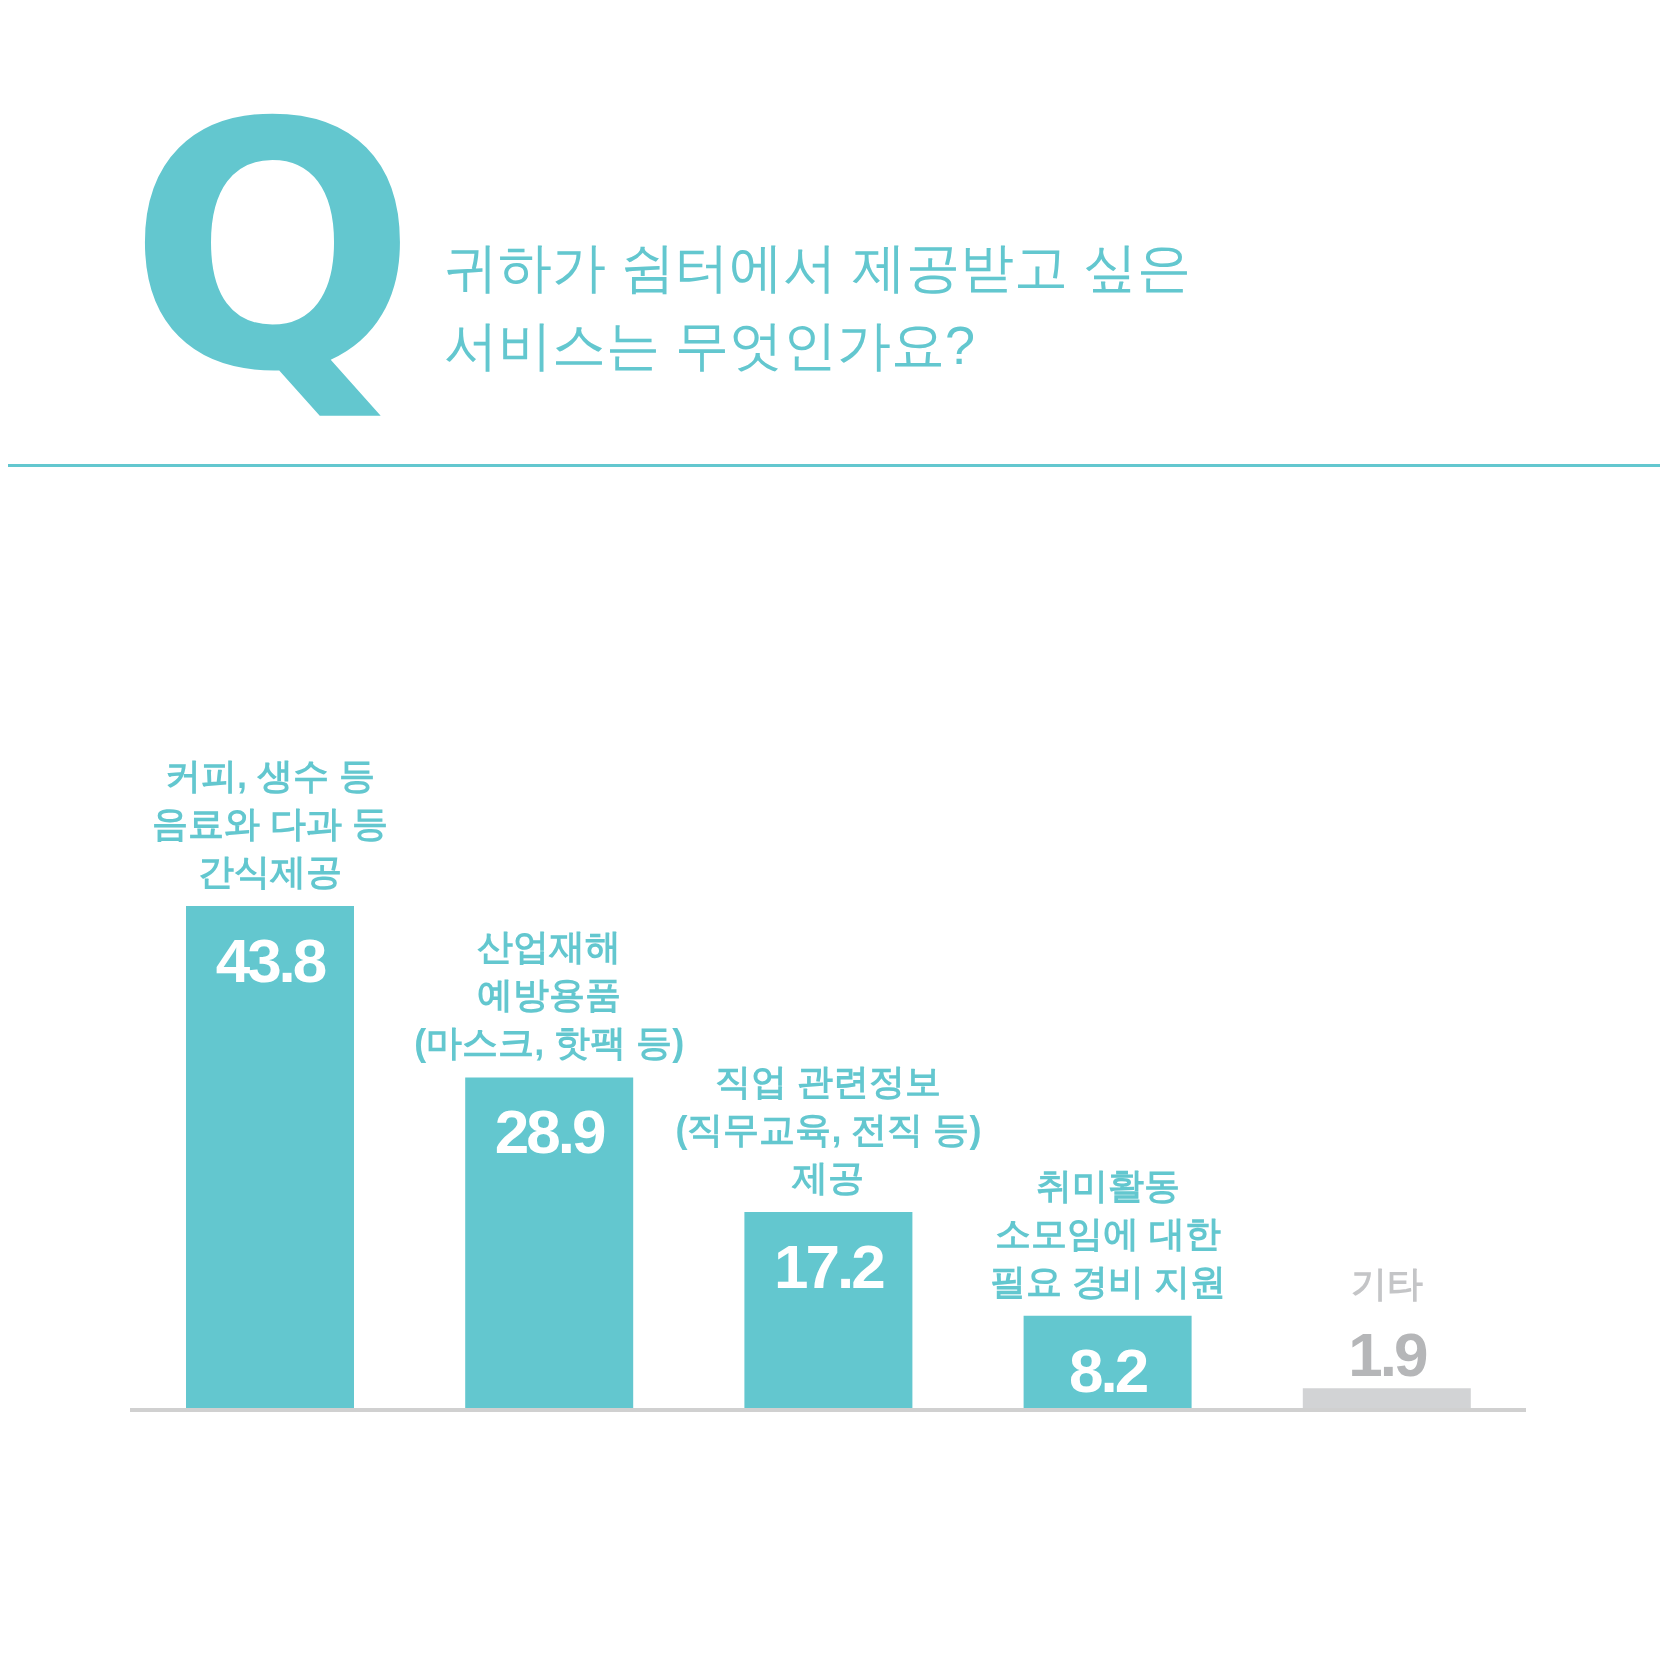 This screenshot has width=1668, height=1668. Describe the element at coordinates (829, 1267) in the screenshot. I see `data-label: 17.2` at that location.